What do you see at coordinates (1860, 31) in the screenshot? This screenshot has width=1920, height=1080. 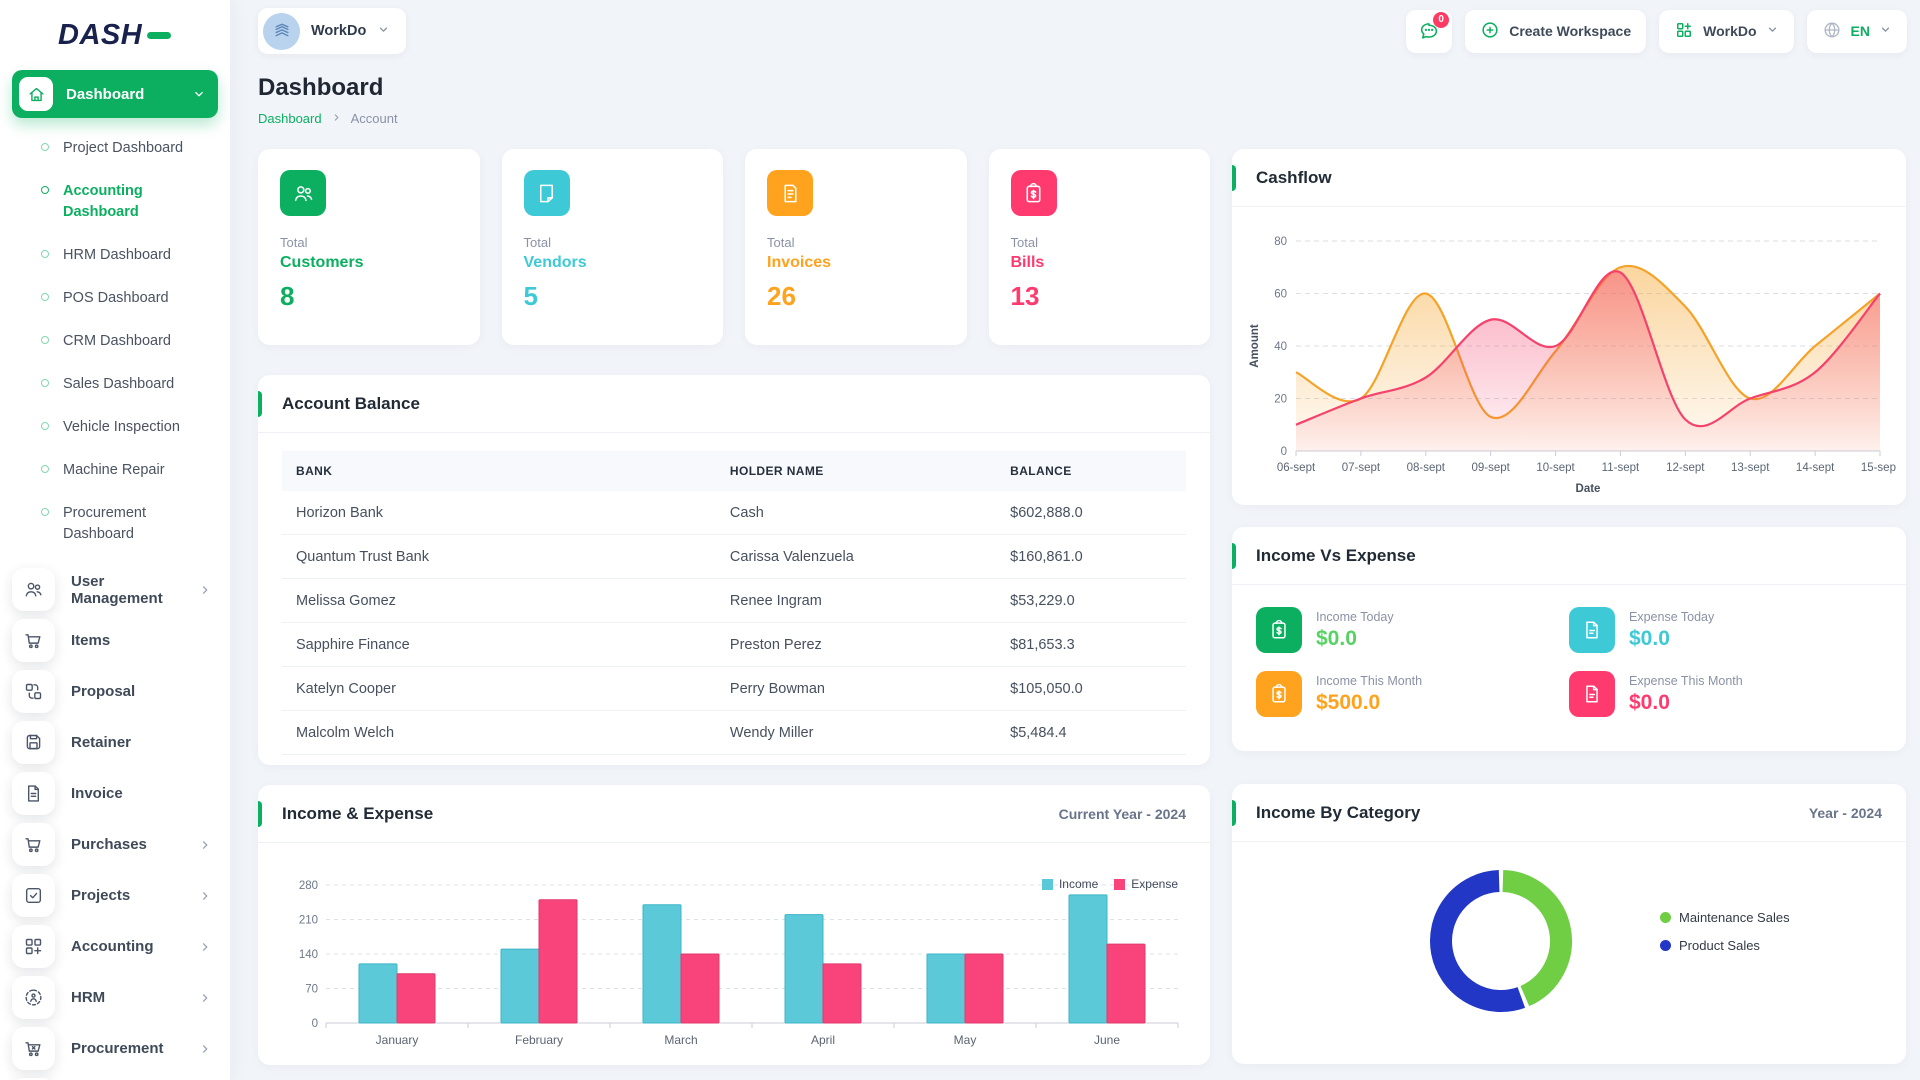 I see `language-code: EN` at bounding box center [1860, 31].